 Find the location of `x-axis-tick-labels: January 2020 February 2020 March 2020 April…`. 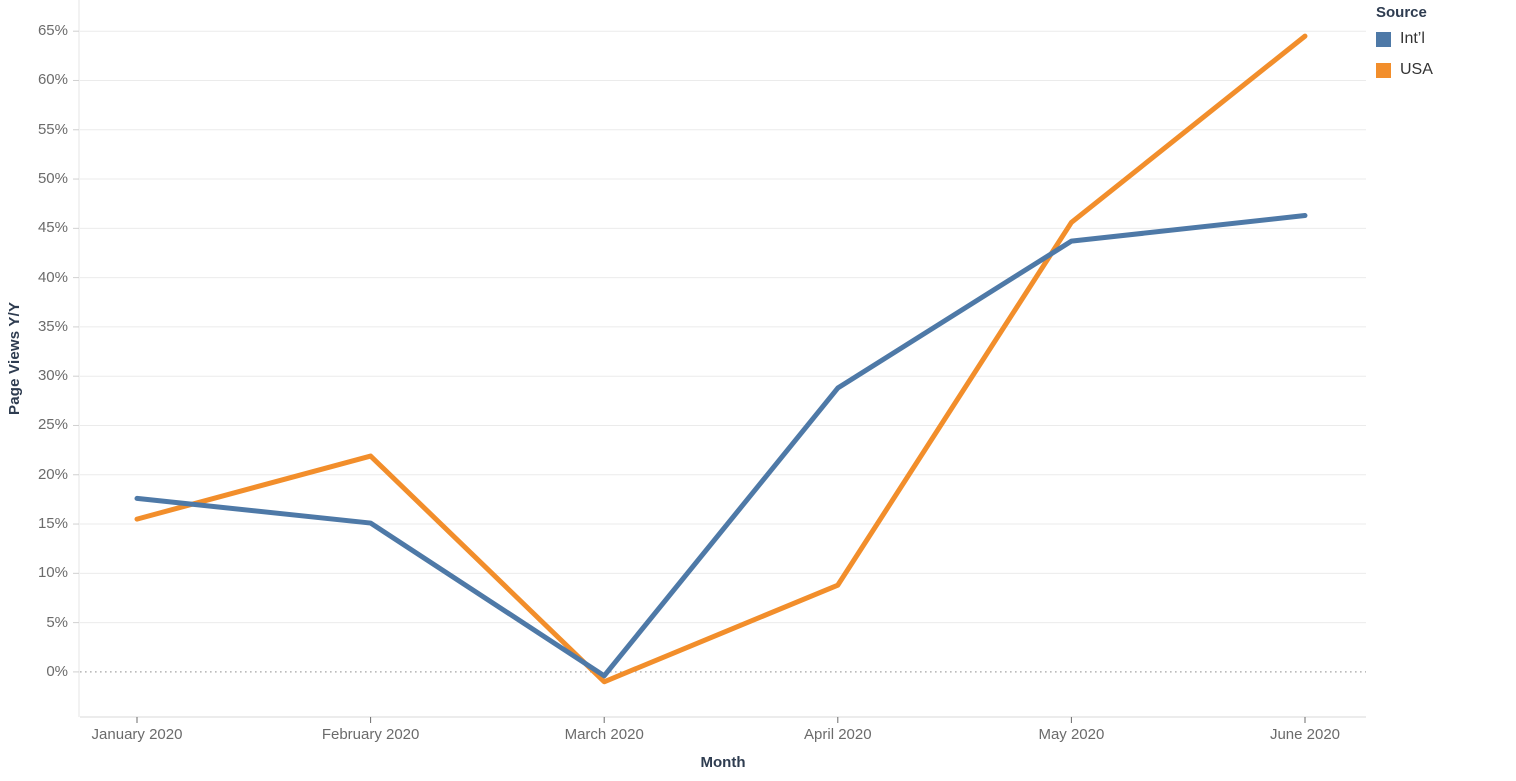

x-axis-tick-labels: January 2020 February 2020 March 2020 April… is located at coordinates (758, 736).